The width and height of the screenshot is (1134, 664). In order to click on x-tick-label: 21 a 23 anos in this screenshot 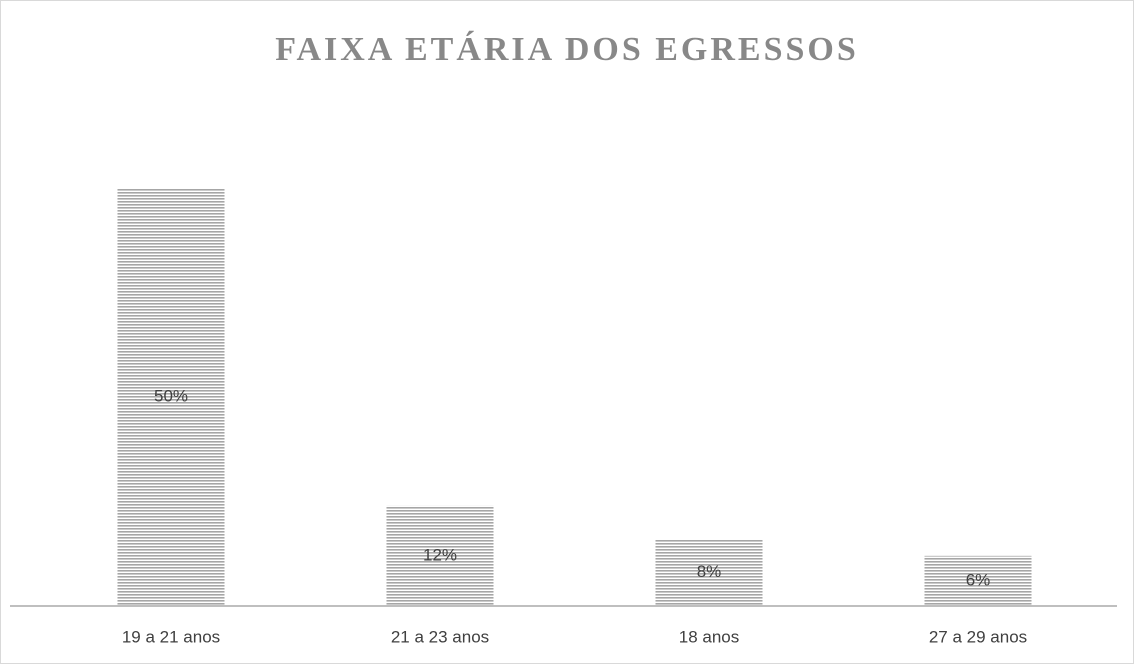, I will do `click(440, 636)`.